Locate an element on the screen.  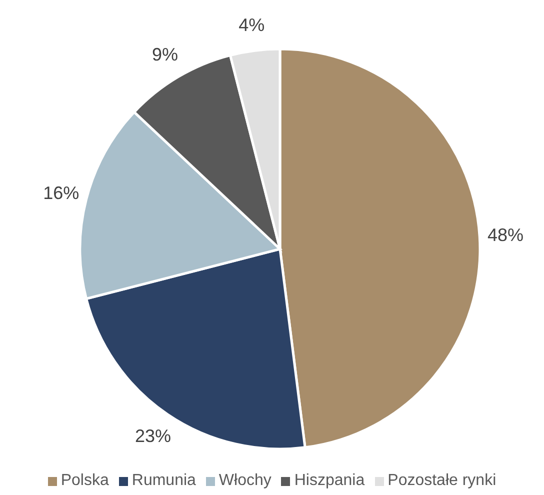
legend-label: Hiszpania is located at coordinates (329, 481).